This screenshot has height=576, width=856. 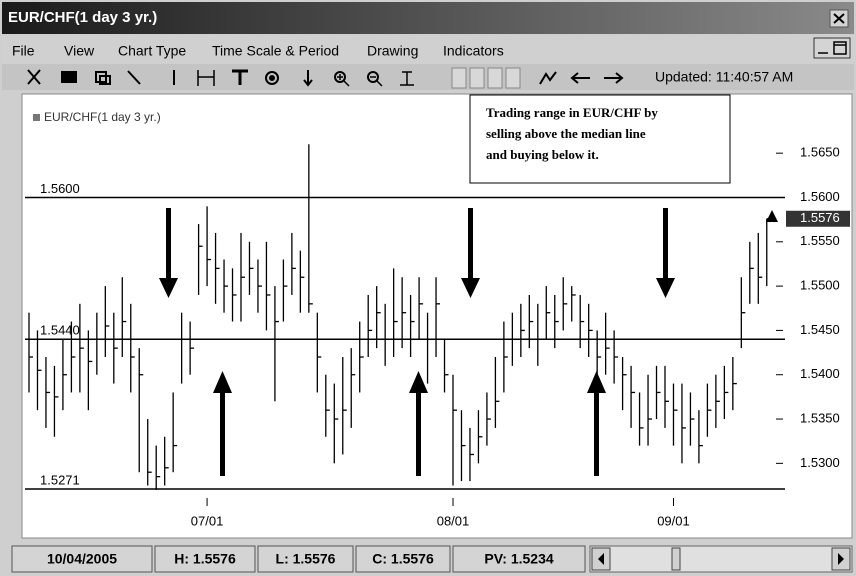 I want to click on toolbar-icons, so click(x=325, y=78).